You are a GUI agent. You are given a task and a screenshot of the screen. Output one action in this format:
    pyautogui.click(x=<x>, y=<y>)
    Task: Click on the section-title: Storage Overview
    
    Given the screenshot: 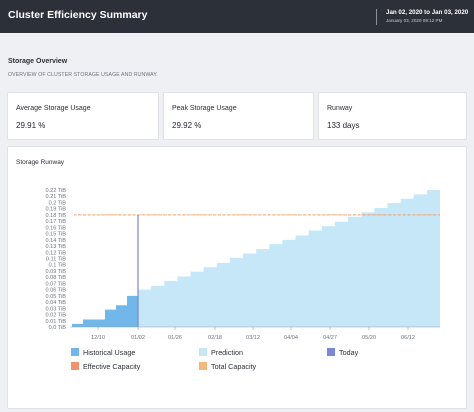 What is the action you would take?
    pyautogui.click(x=38, y=61)
    